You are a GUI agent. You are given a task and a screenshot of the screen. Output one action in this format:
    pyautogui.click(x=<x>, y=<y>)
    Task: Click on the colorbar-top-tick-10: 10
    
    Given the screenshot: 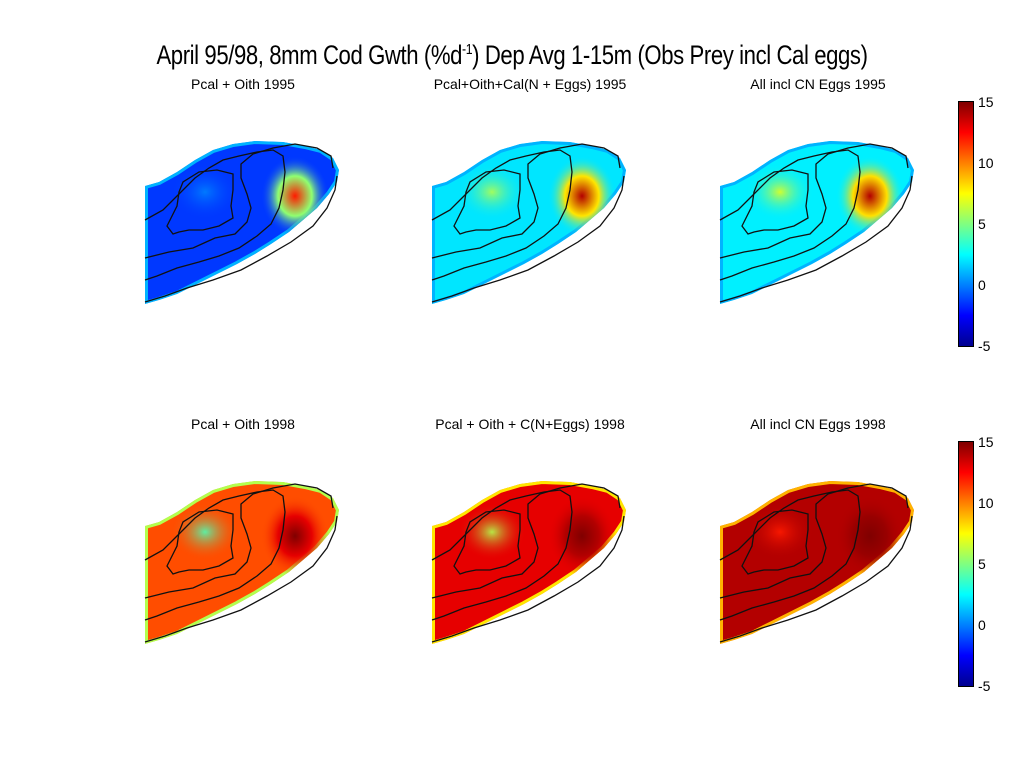 What is the action you would take?
    pyautogui.click(x=986, y=163)
    